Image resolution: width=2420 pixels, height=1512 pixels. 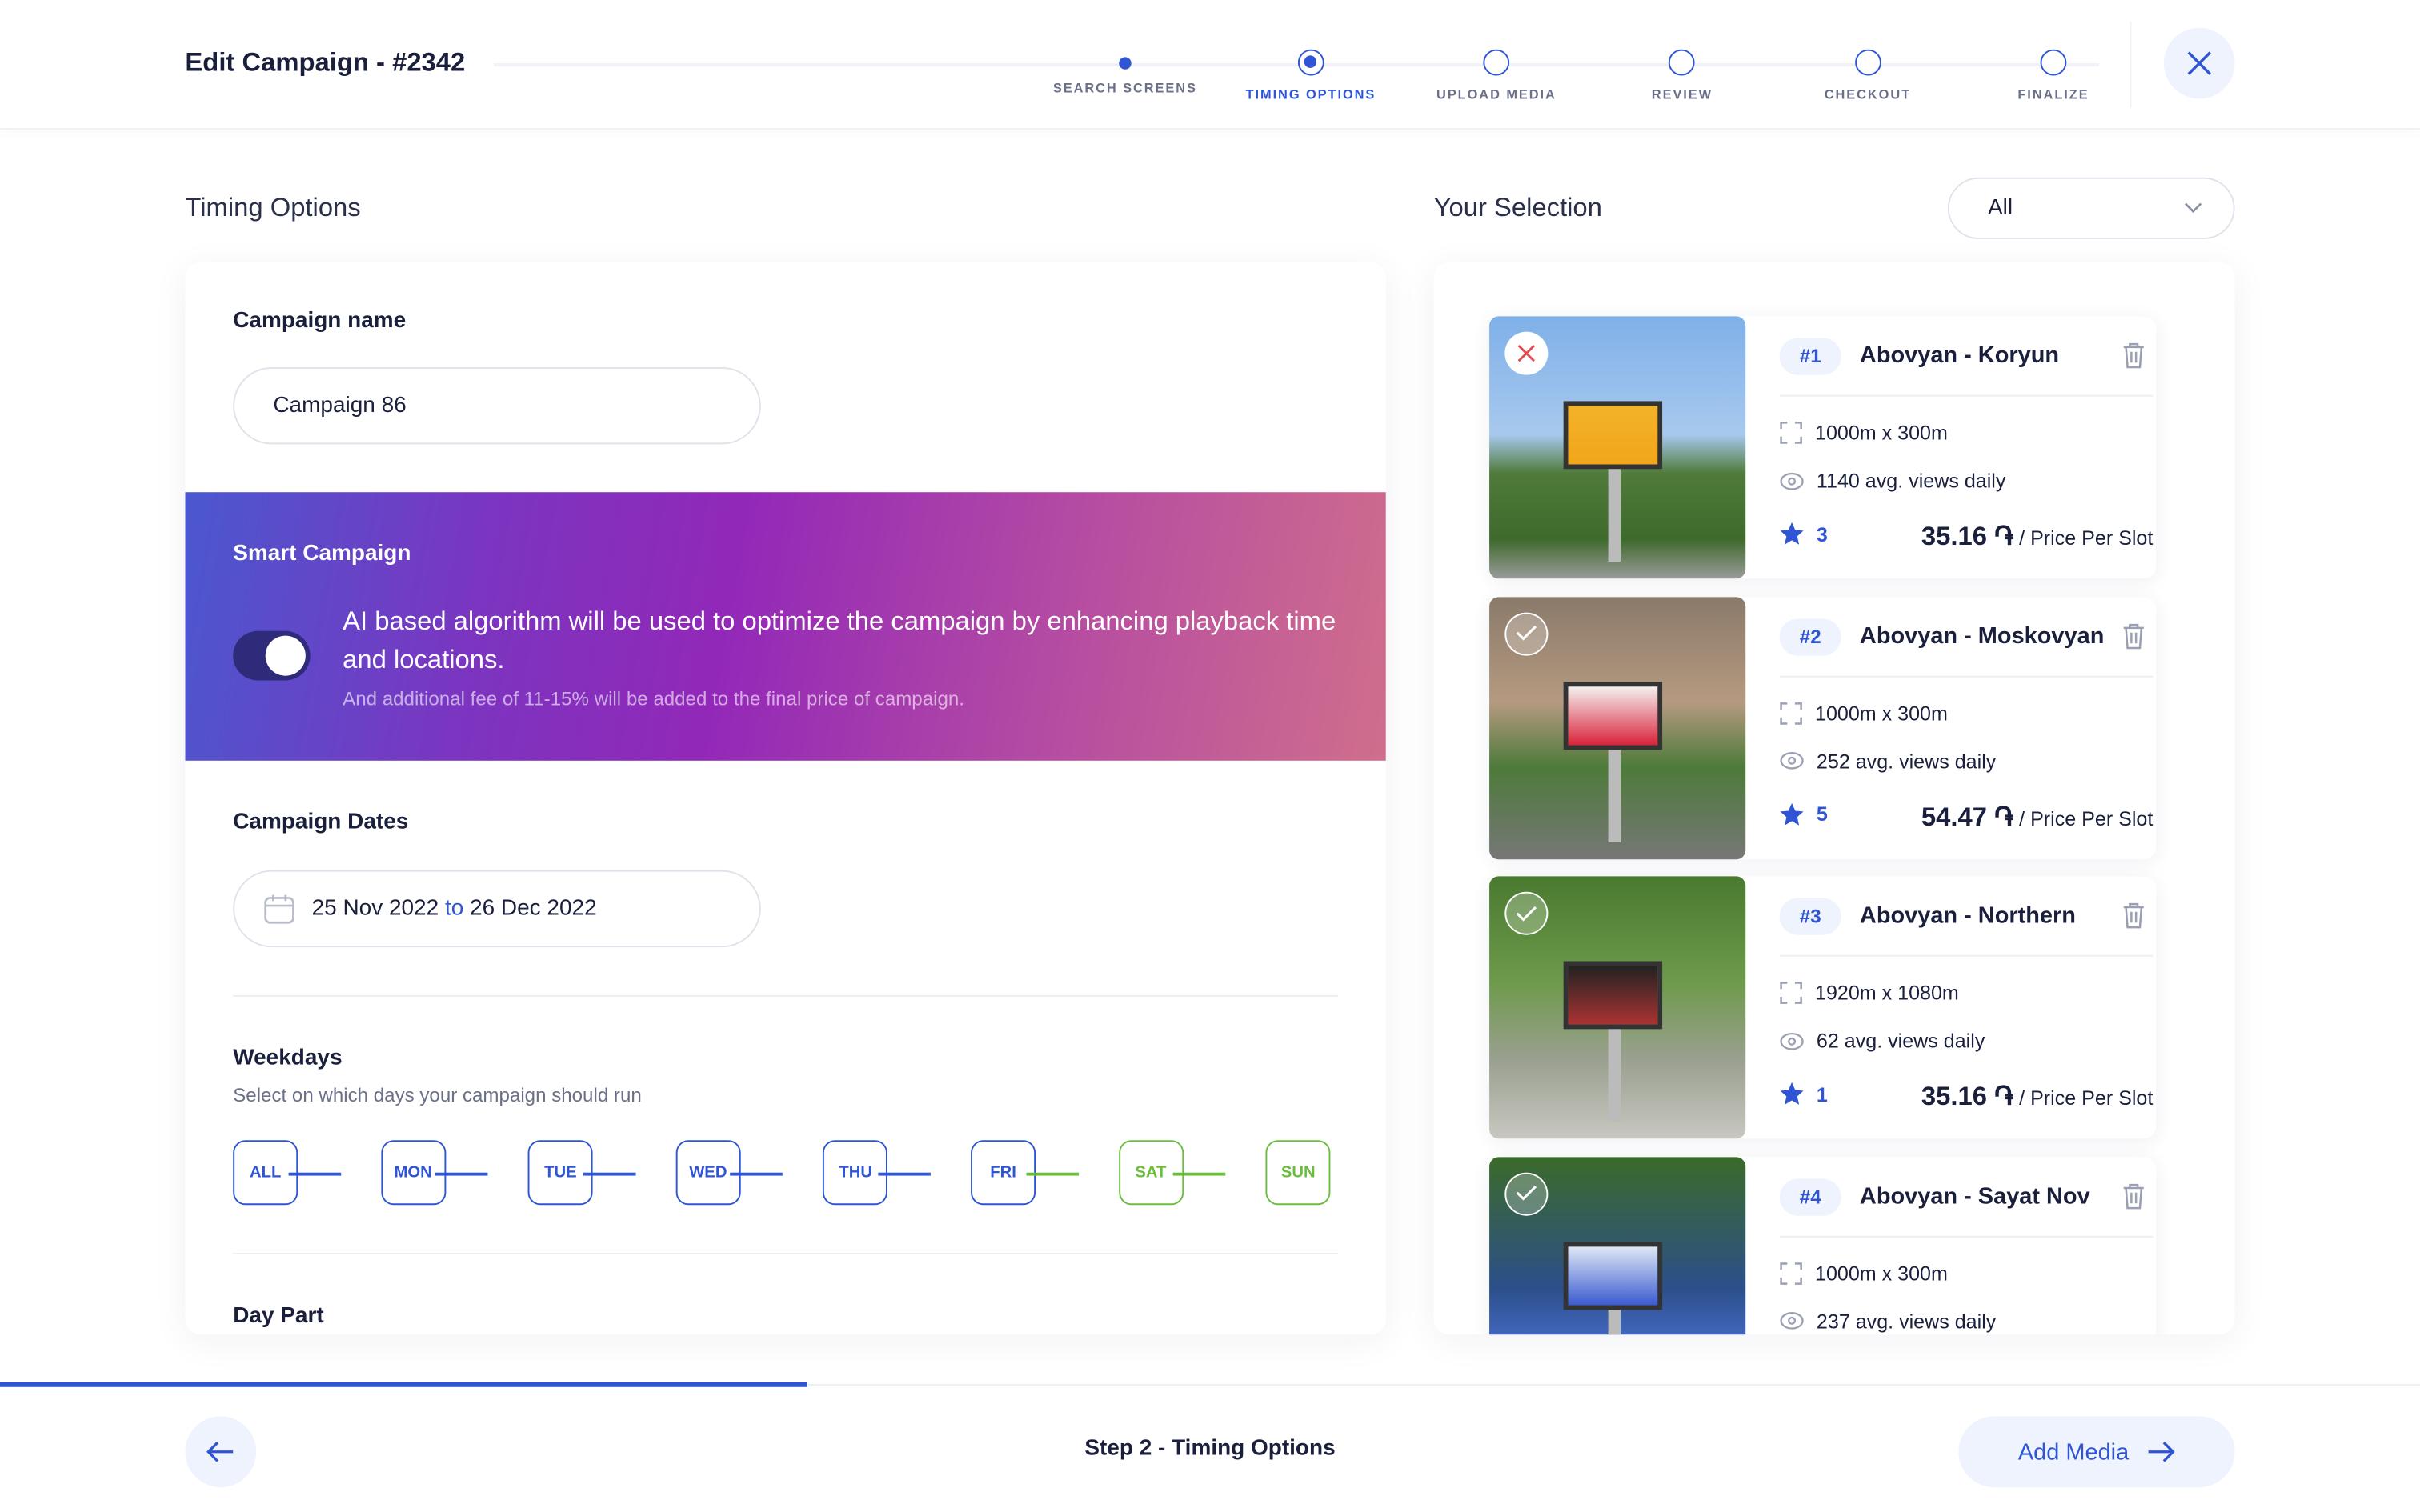 I want to click on campaign-dates-input: 25 Nov 2022 to 26 Dec 2022, so click(x=497, y=909).